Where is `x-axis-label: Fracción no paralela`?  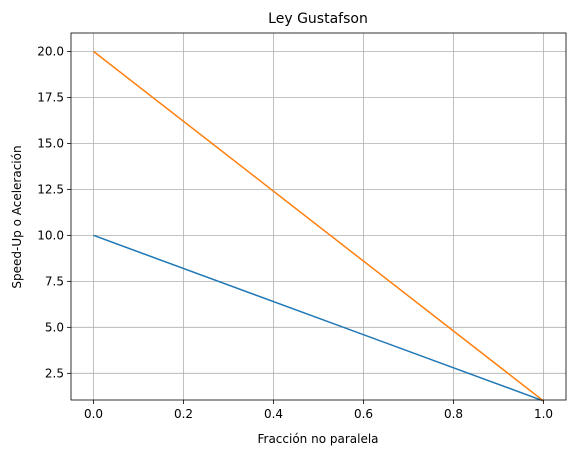 x-axis-label: Fracción no paralela is located at coordinates (317, 439).